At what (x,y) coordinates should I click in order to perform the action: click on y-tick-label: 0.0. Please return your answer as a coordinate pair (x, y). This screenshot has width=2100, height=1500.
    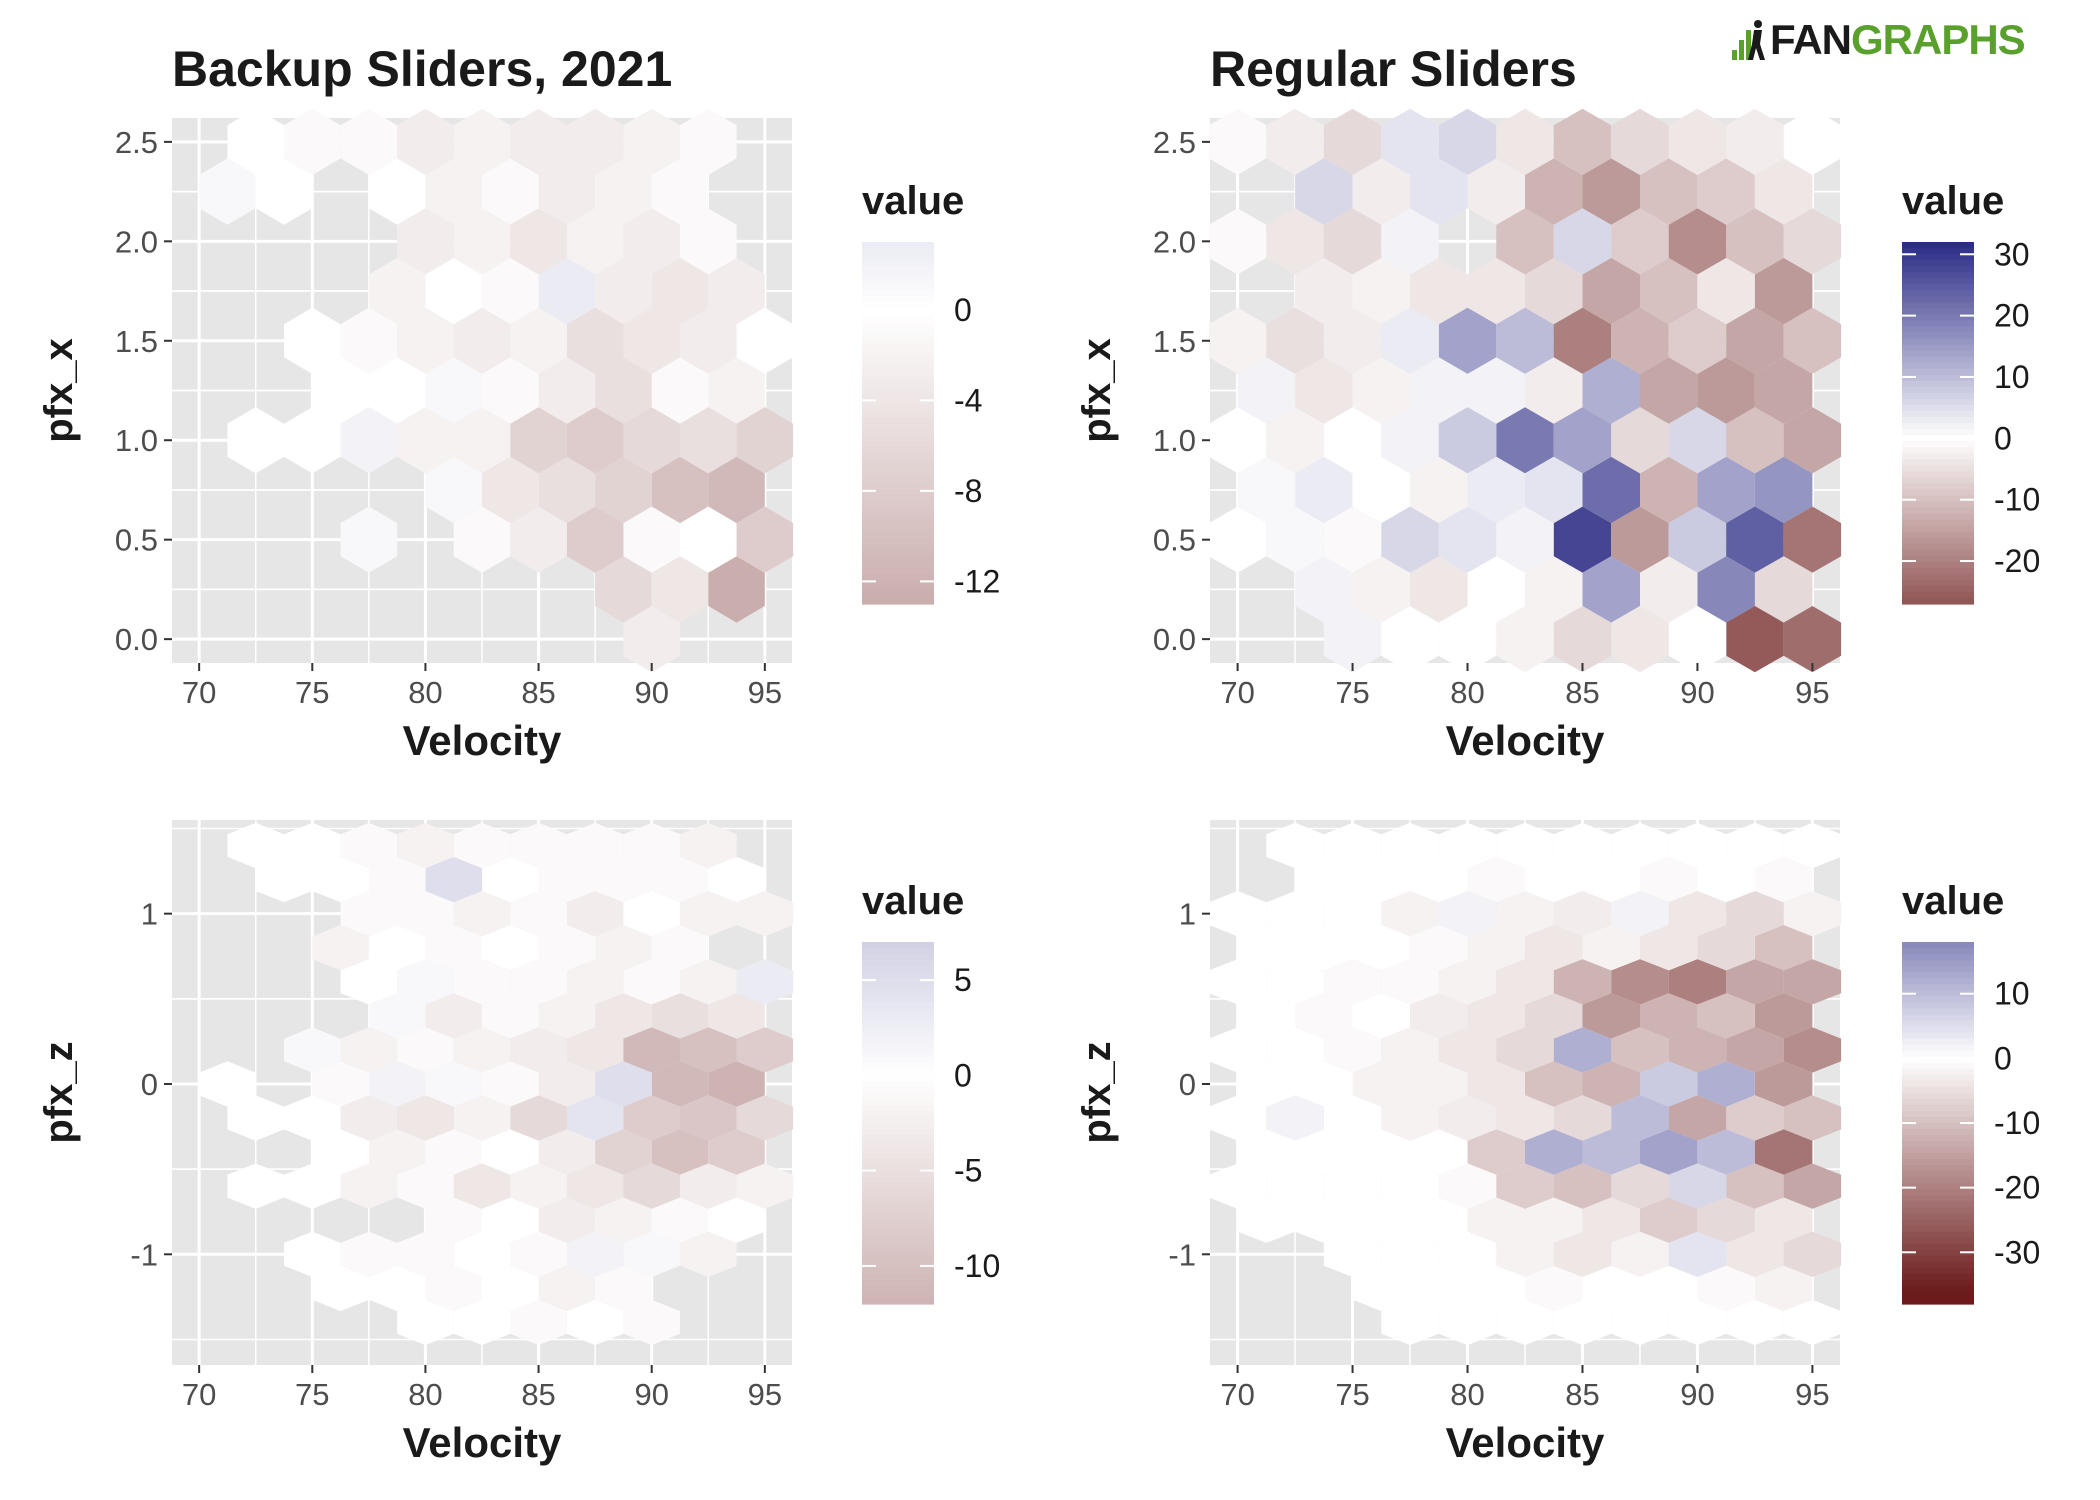
    Looking at the image, I should click on (136, 639).